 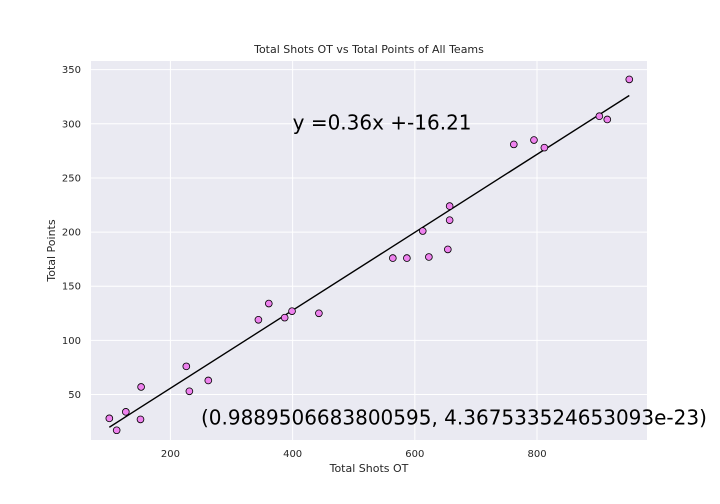 What do you see at coordinates (71, 341) in the screenshot?
I see `y-tick-label: 100` at bounding box center [71, 341].